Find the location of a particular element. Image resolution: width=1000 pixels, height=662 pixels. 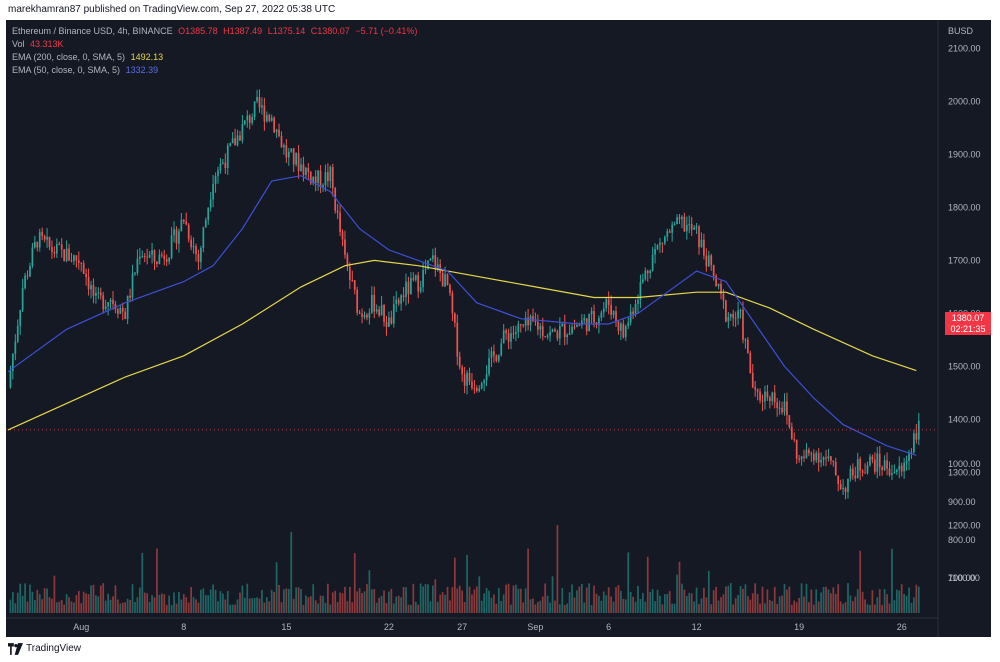

legend-symbol: Ethereum / Binance USD, 4h, BINANCE is located at coordinates (92, 31).